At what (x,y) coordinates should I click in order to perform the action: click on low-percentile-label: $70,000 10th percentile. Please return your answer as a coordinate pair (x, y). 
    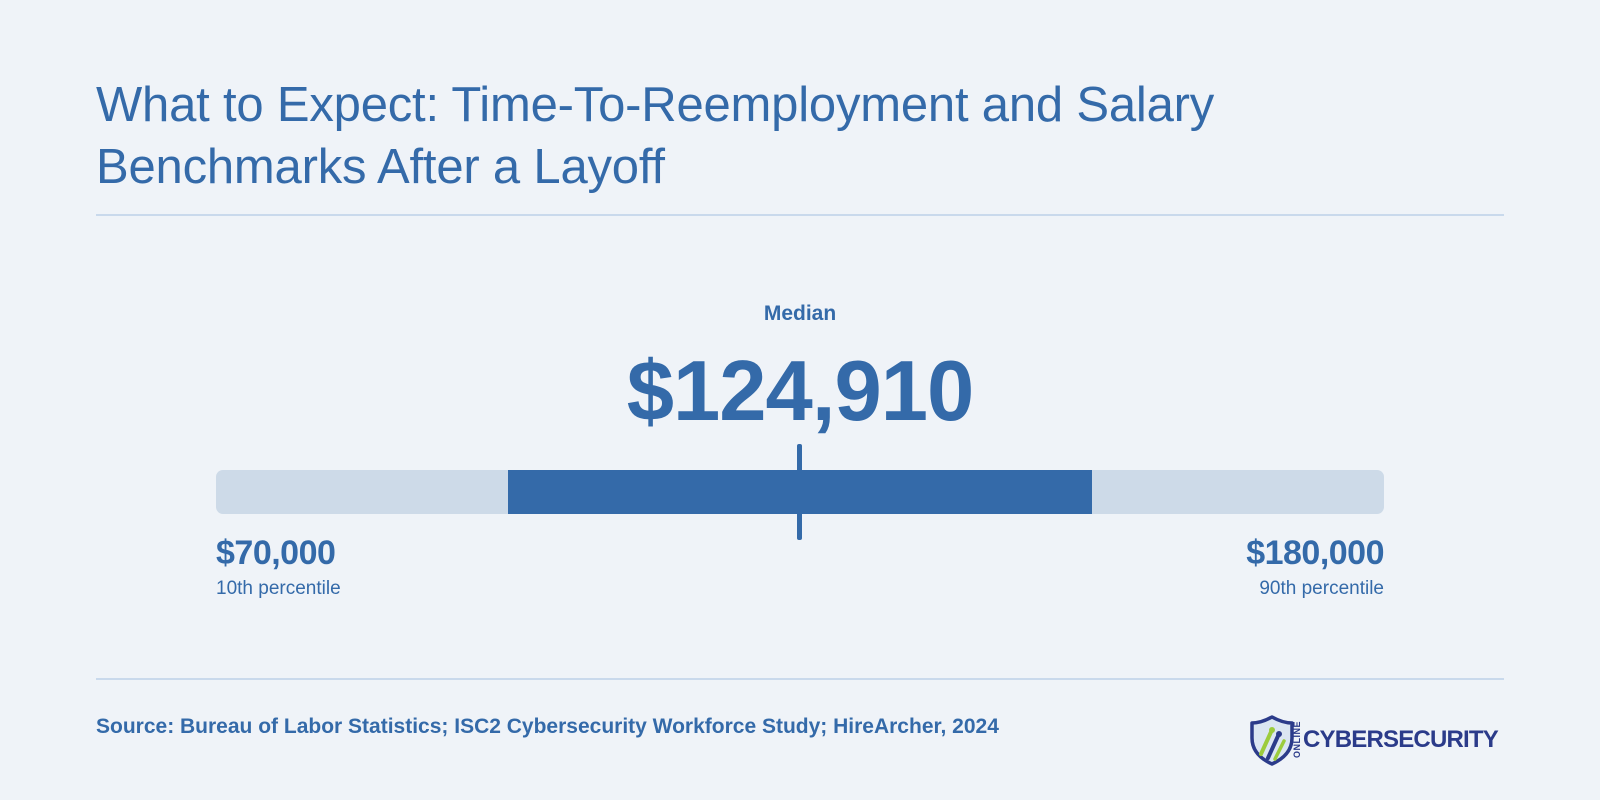
    Looking at the image, I should click on (376, 567).